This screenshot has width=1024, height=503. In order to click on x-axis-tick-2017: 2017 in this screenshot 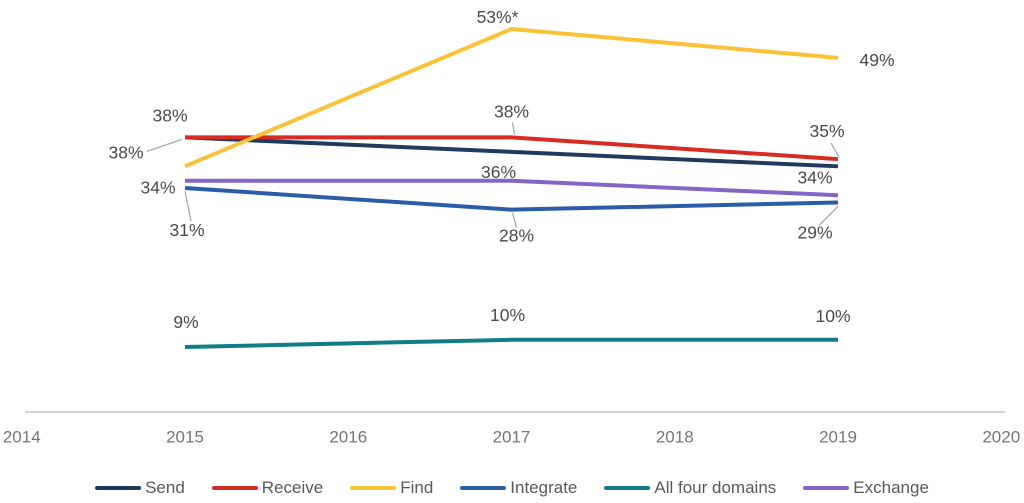, I will do `click(512, 437)`.